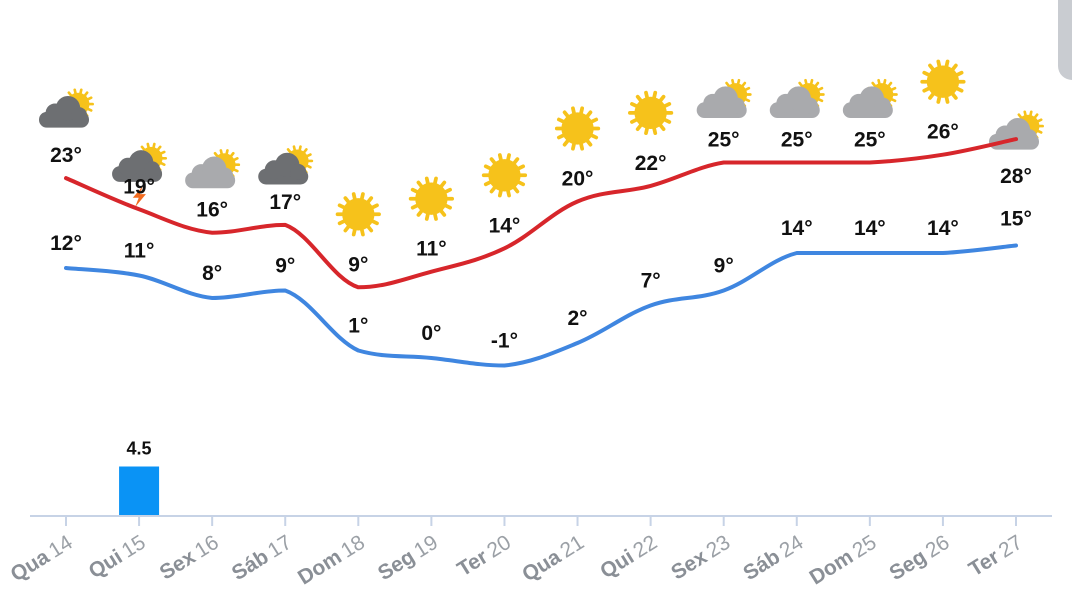 The height and width of the screenshot is (591, 1072). Describe the element at coordinates (353, 547) in the screenshot. I see `day-date: 18` at that location.